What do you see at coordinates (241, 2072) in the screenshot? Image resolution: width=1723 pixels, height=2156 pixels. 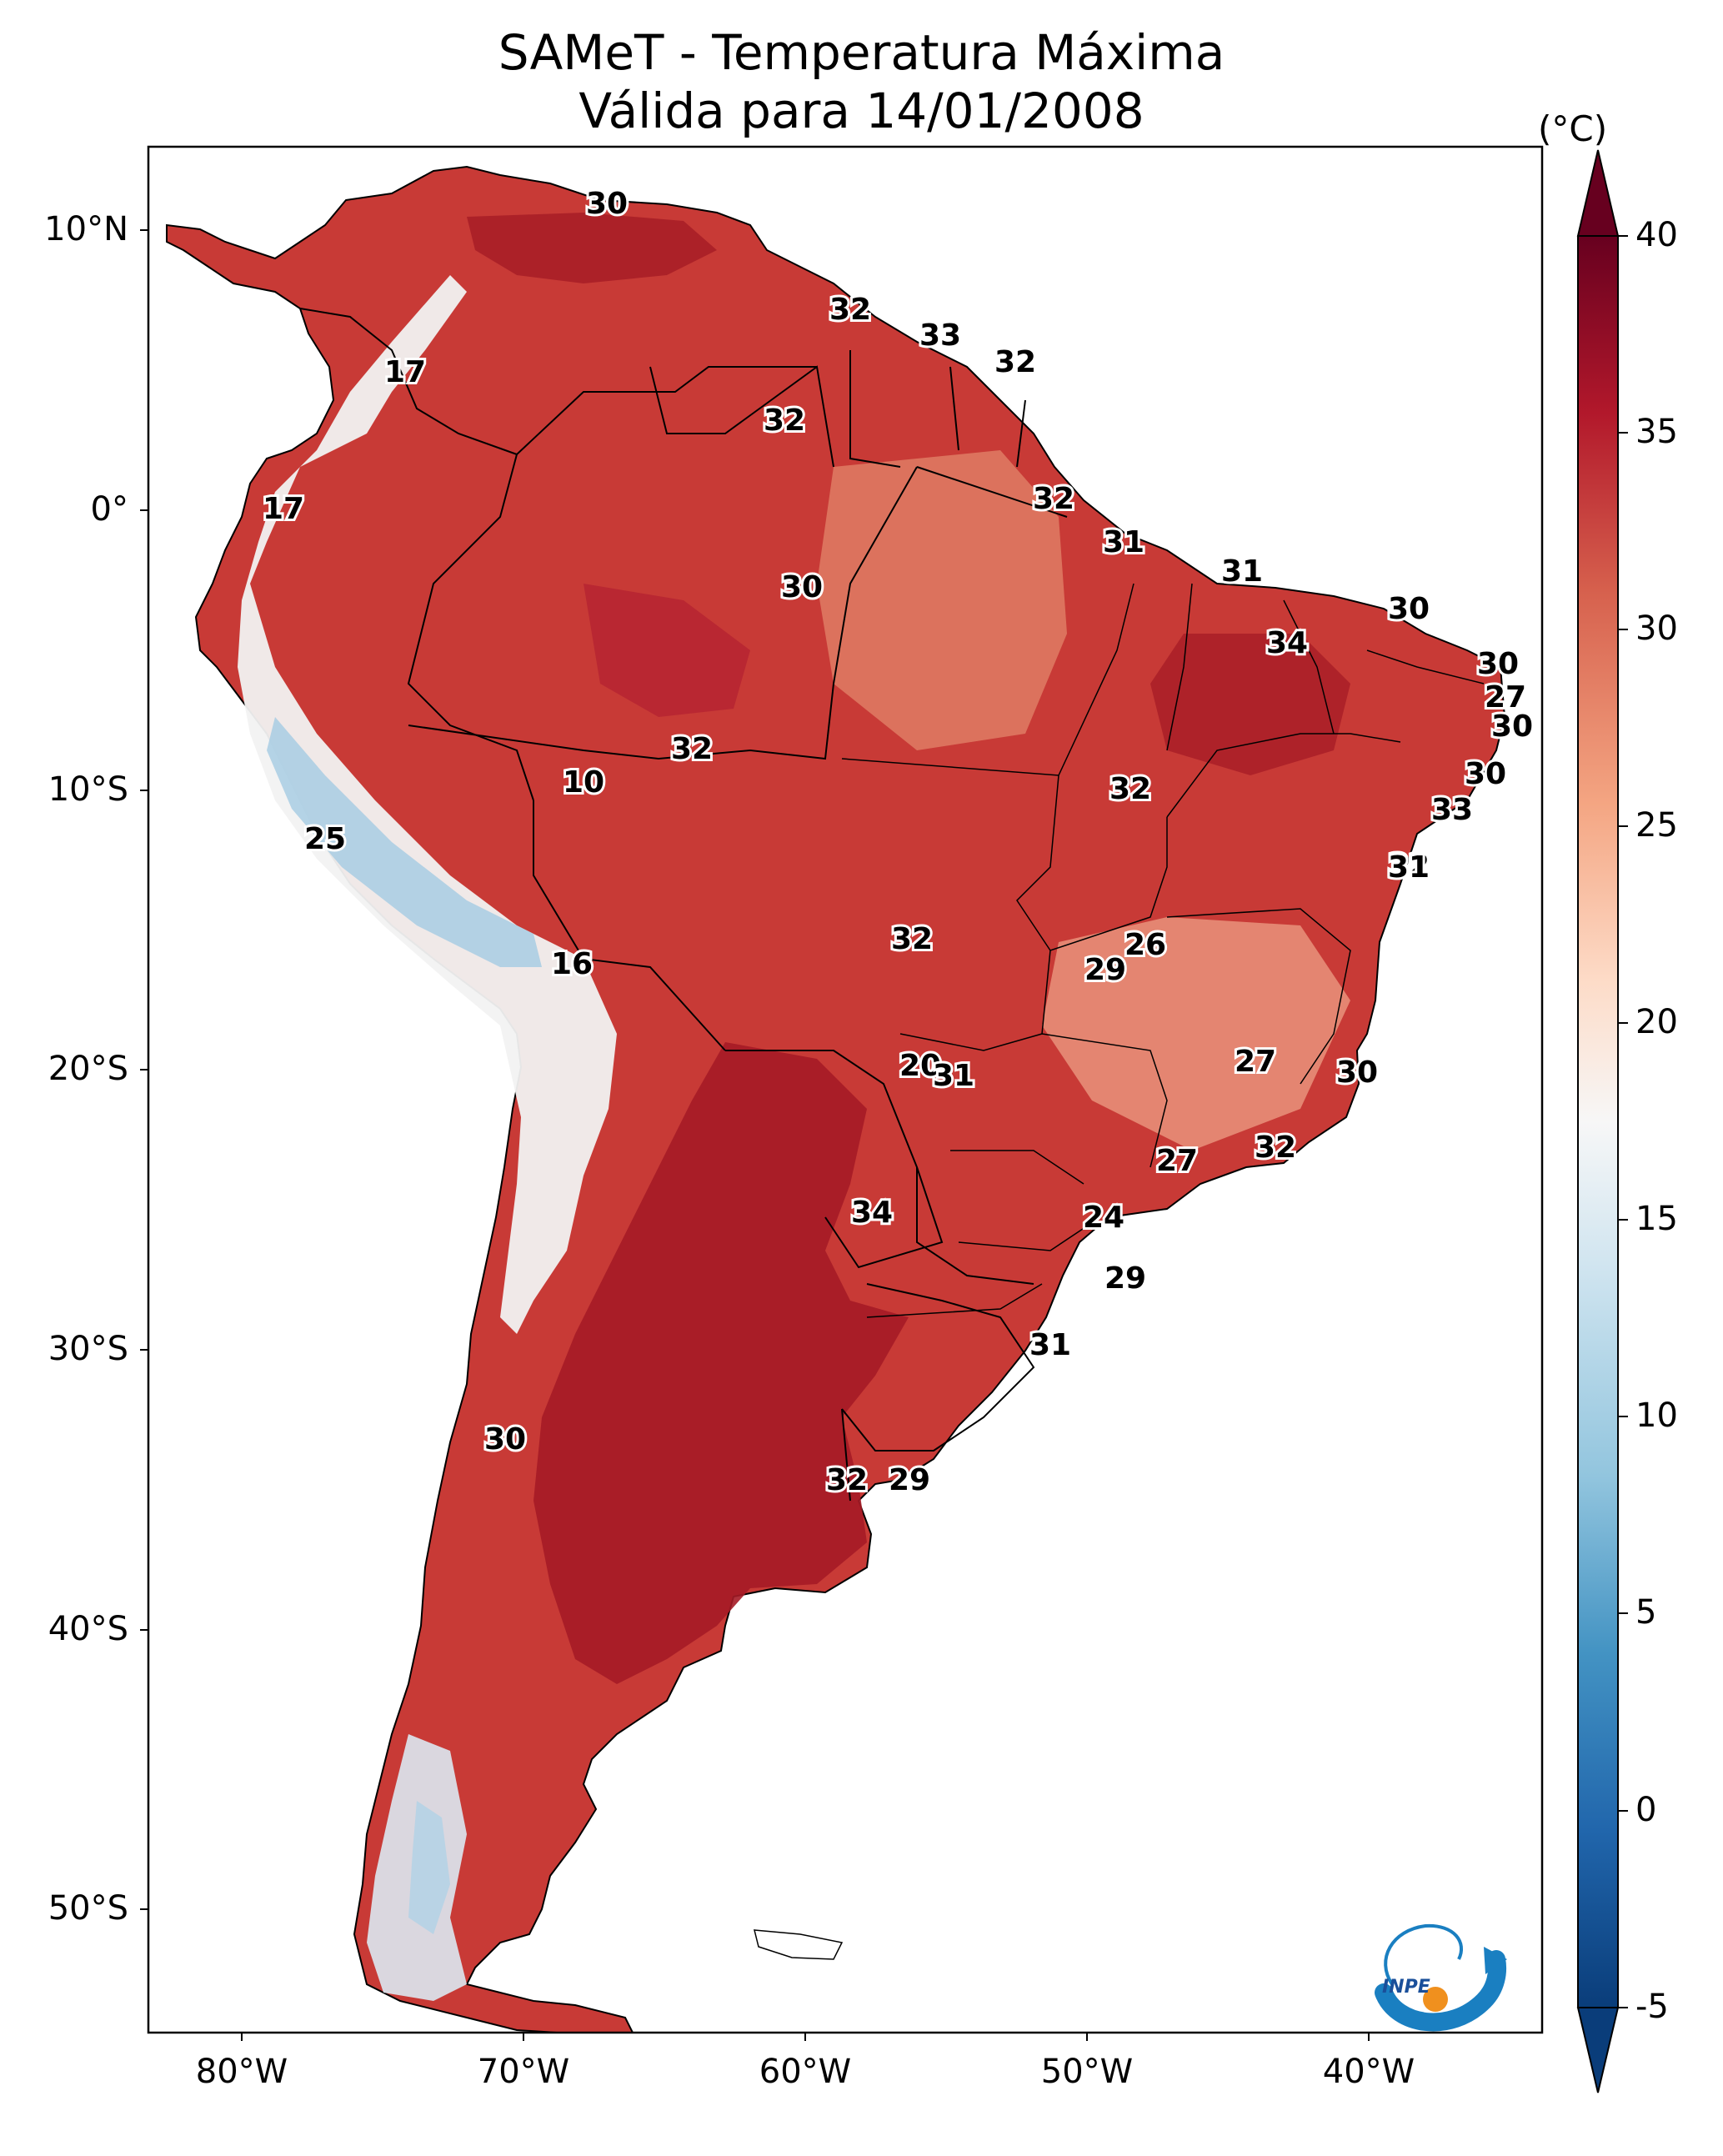 I see `lon-label-80w: 80°W` at bounding box center [241, 2072].